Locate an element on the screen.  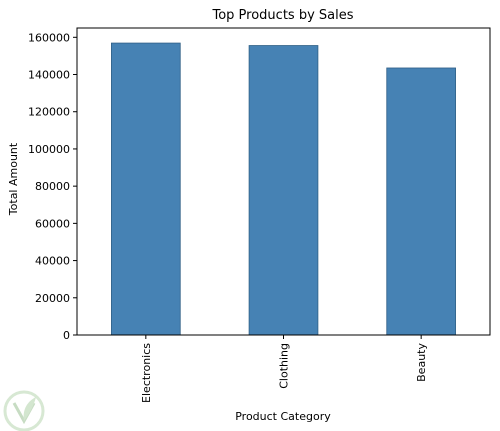
y-tick-label: 100000 is located at coordinates (49, 149).